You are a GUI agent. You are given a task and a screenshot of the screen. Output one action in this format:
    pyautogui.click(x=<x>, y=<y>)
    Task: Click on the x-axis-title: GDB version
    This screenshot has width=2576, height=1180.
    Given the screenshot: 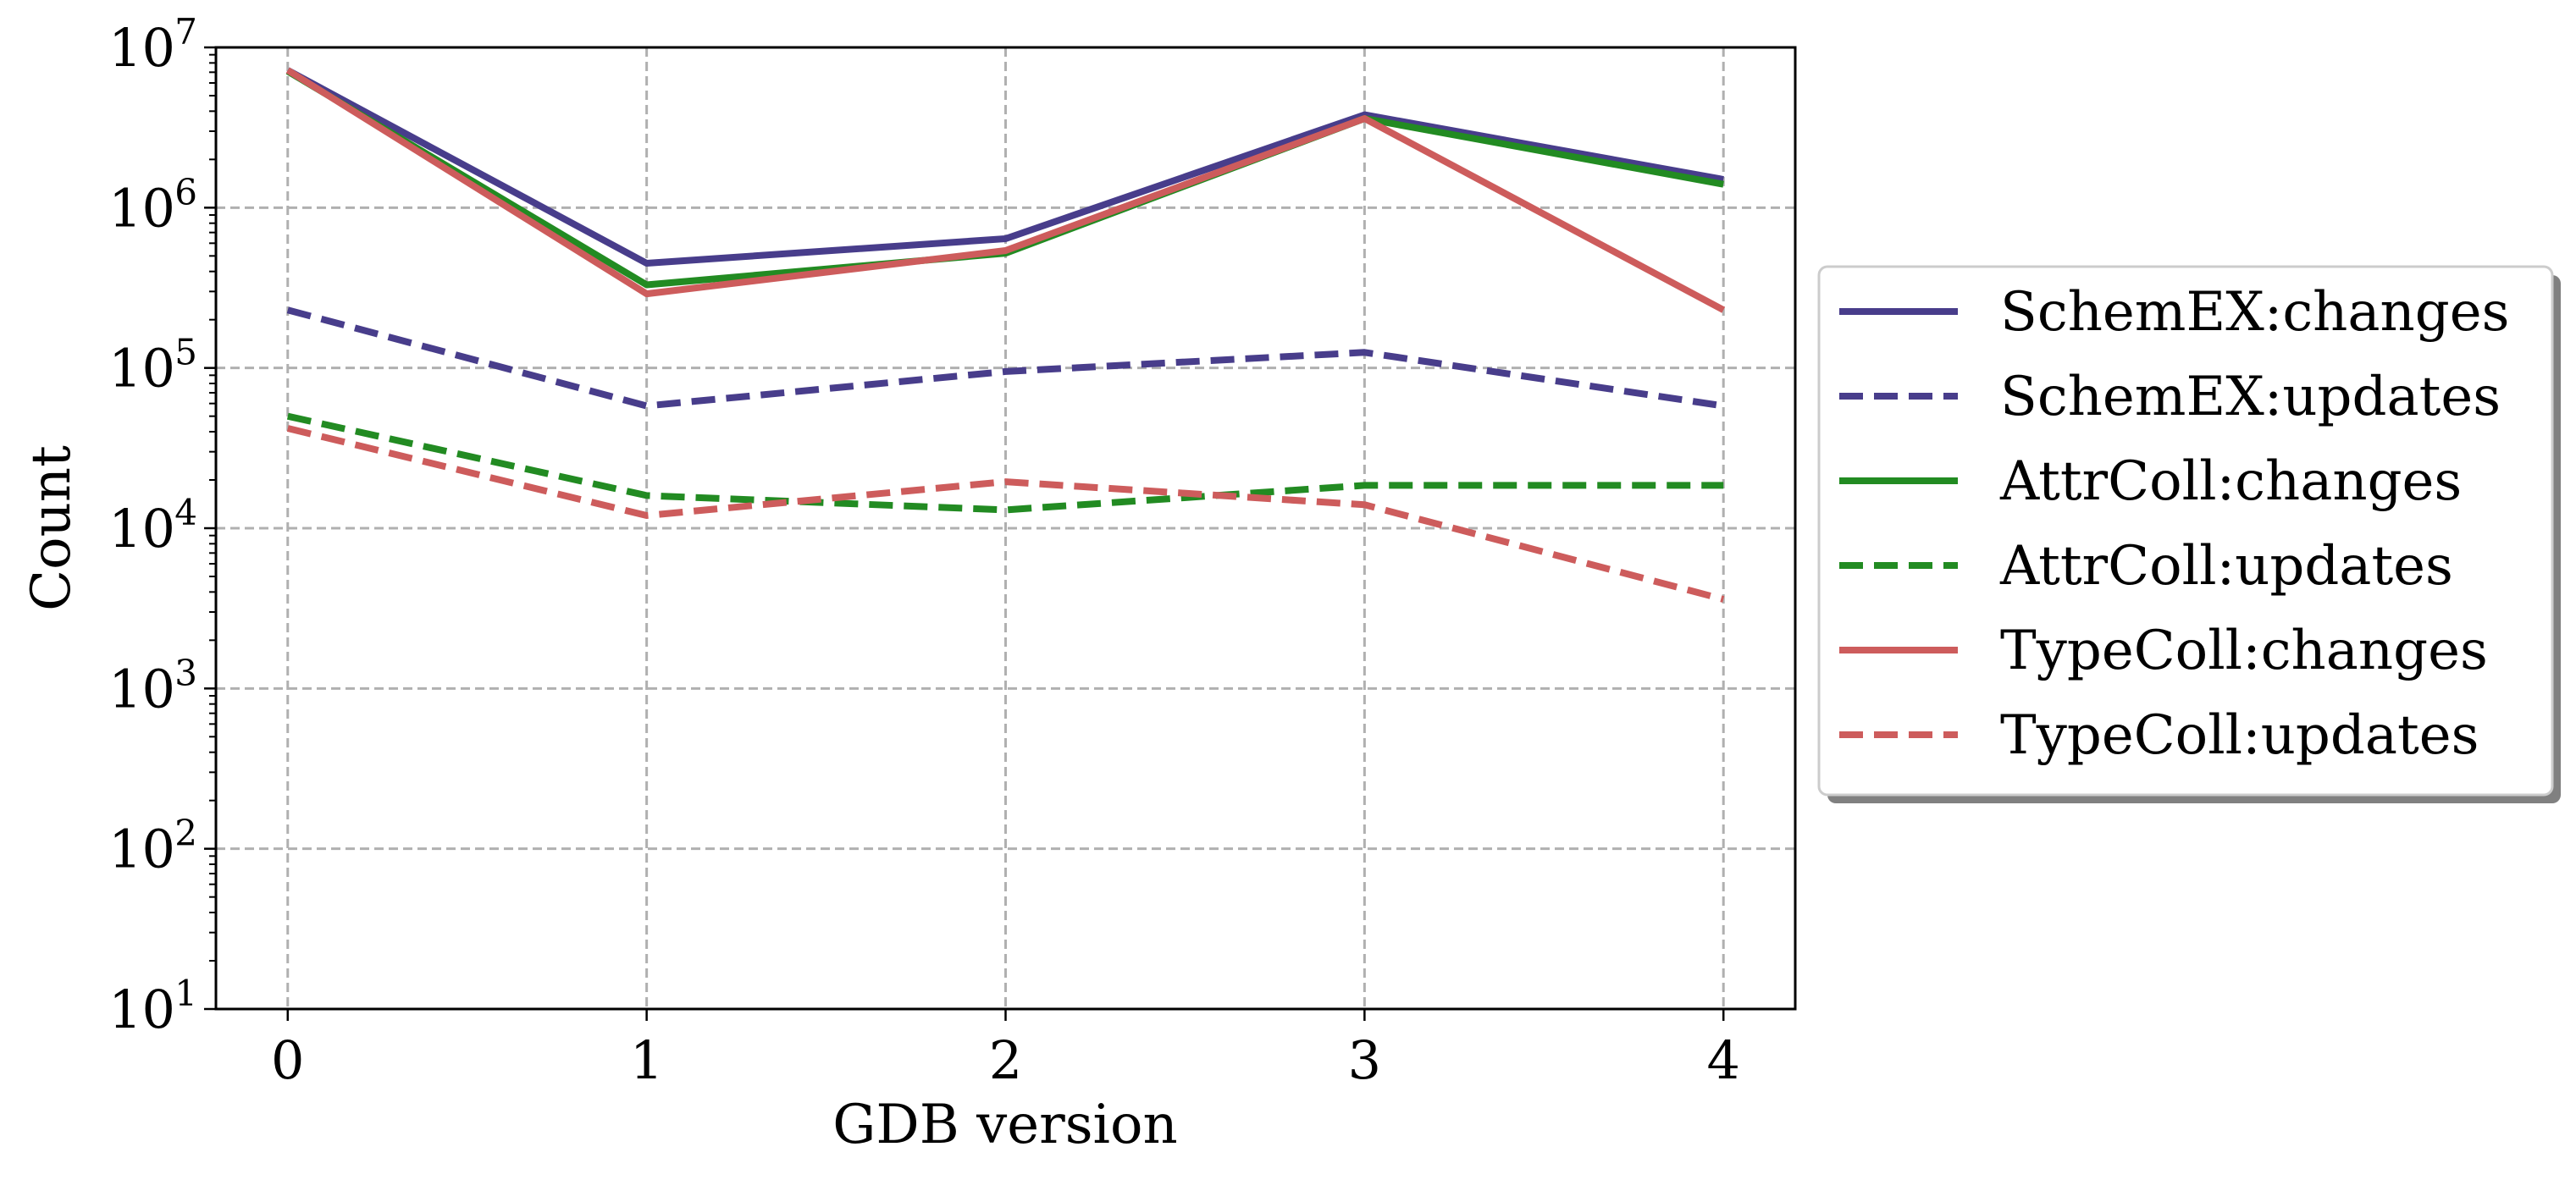 What is the action you would take?
    pyautogui.click(x=1005, y=1125)
    